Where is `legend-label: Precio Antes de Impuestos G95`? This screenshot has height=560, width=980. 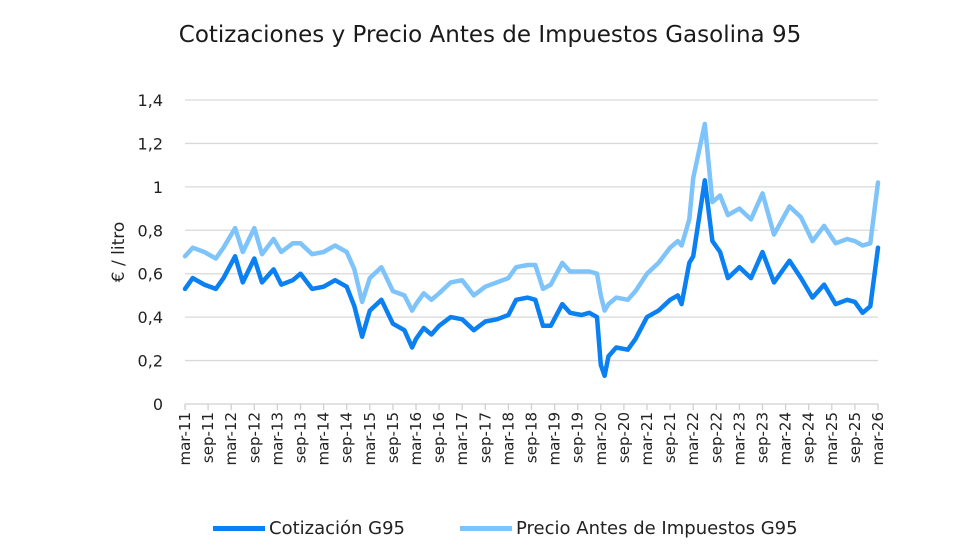
legend-label: Precio Antes de Impuestos G95 is located at coordinates (657, 528).